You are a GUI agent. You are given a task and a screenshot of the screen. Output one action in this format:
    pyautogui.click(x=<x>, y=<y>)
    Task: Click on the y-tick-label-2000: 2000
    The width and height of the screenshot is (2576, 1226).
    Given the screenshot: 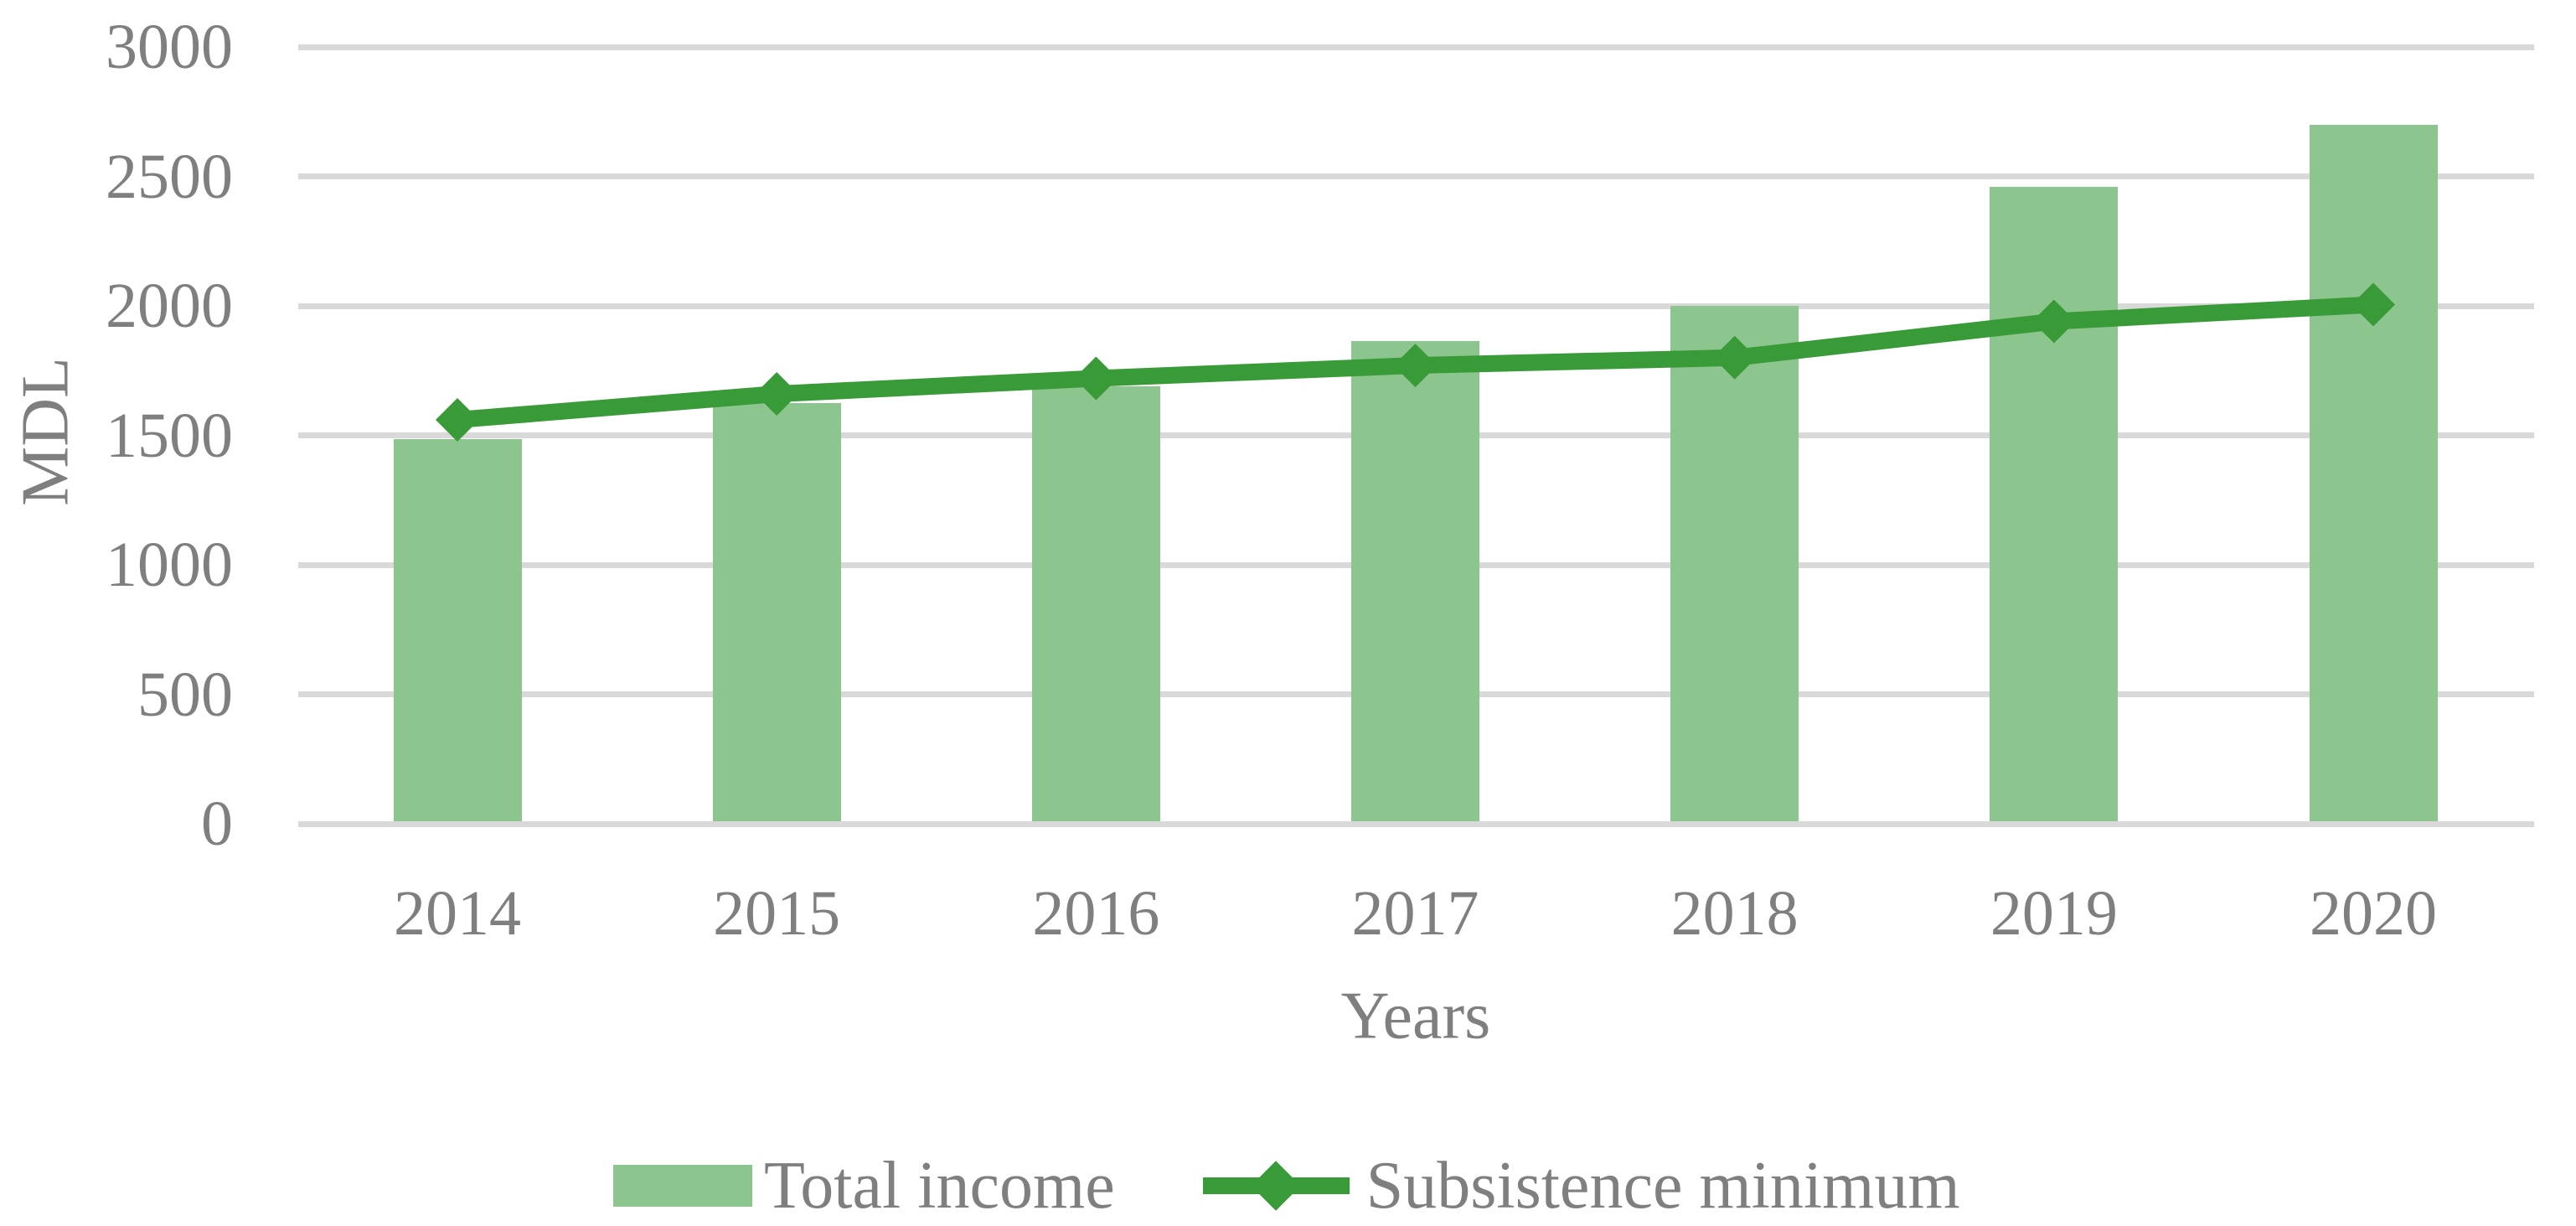 What is the action you would take?
    pyautogui.click(x=169, y=306)
    